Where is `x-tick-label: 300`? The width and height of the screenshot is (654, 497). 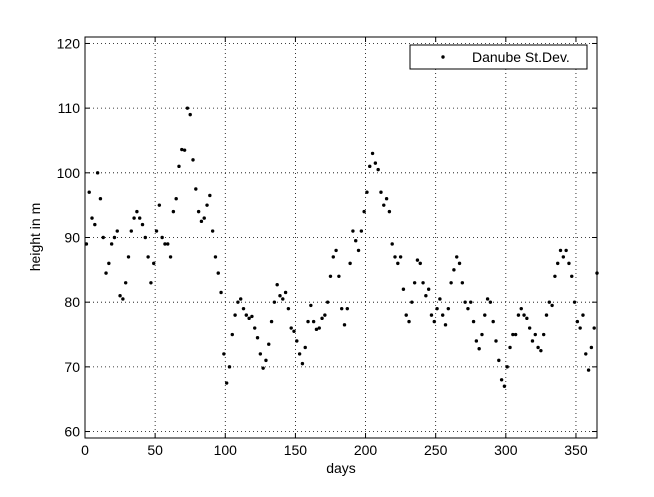 x-tick-label: 300 is located at coordinates (506, 450).